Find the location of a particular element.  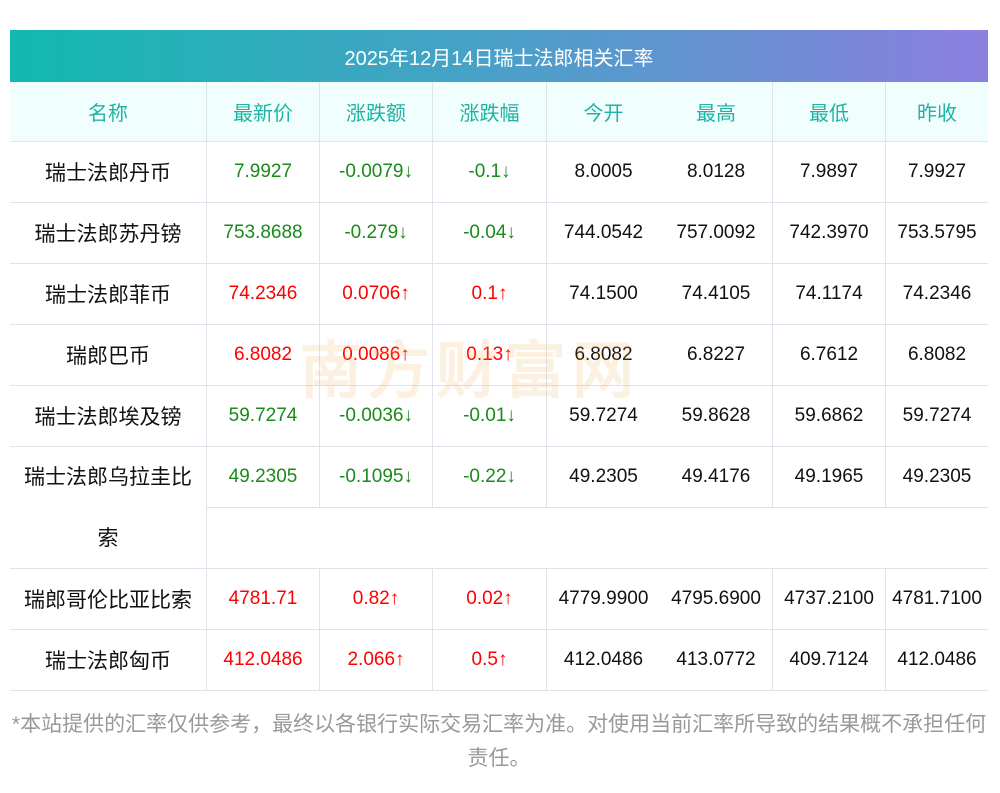

cell-chg: 2.066↑ is located at coordinates (376, 660).